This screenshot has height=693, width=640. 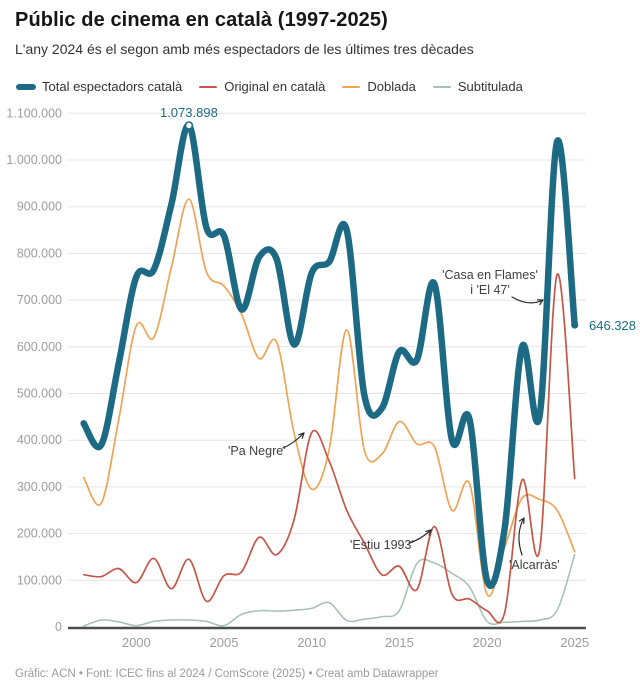 I want to click on y-tick-label: 800.000, so click(x=39, y=253).